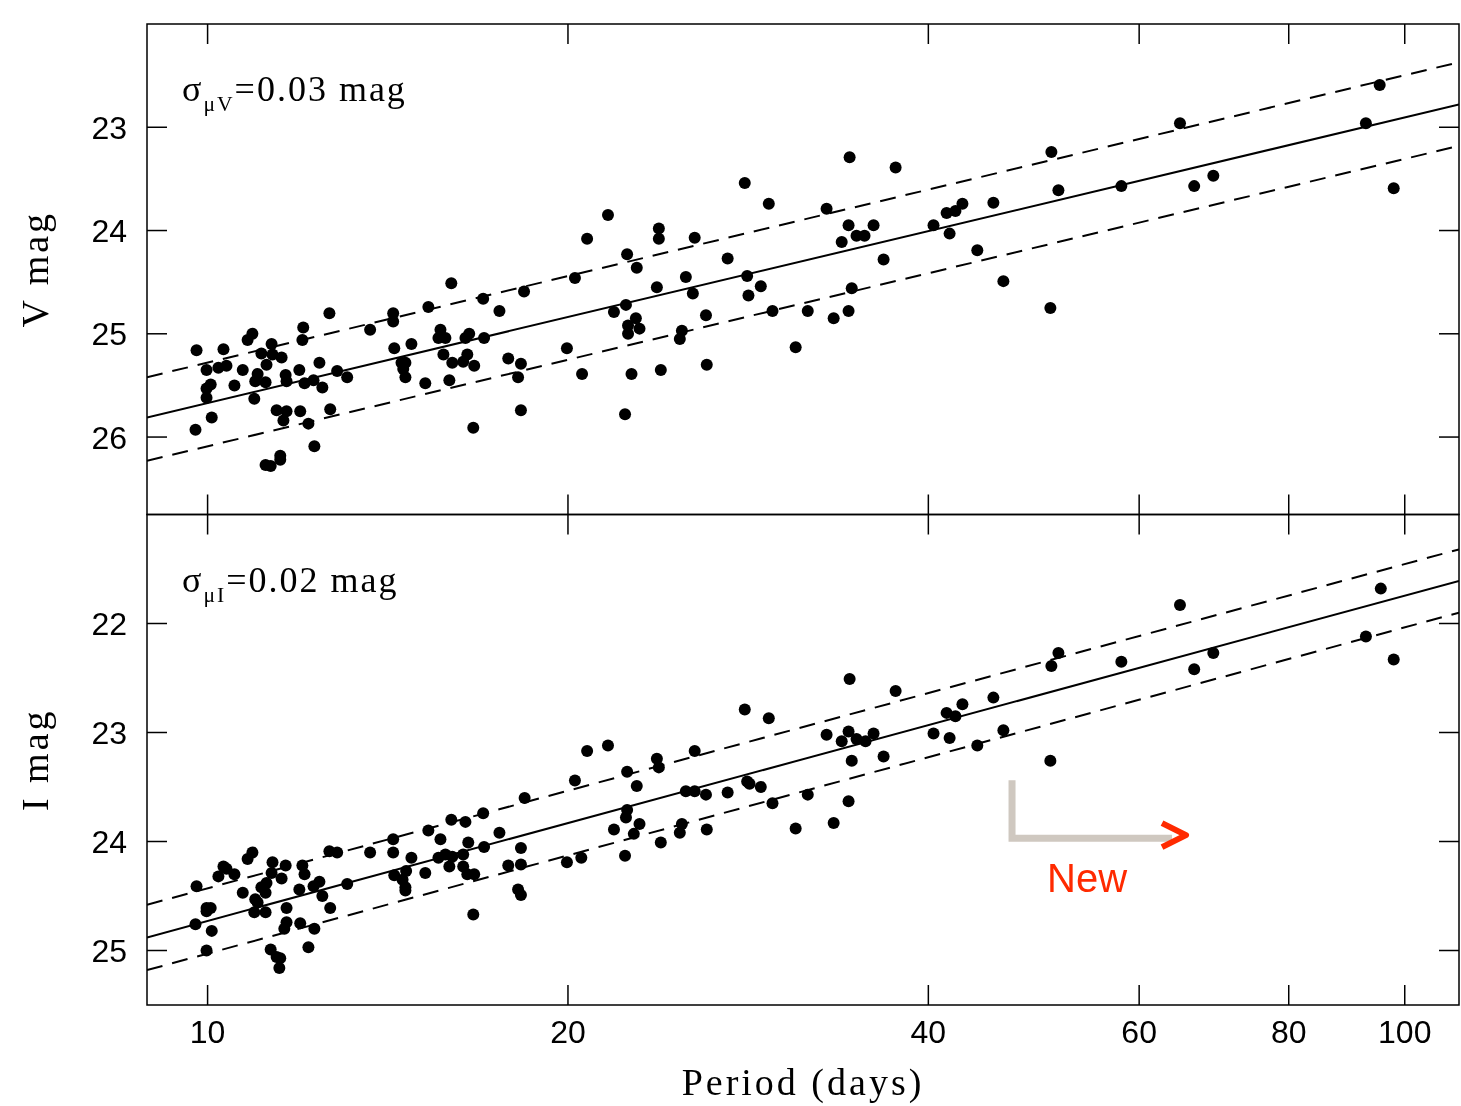 The image size is (1461, 1106). Describe the element at coordinates (109, 437) in the screenshot. I see `y-tick-label: 26` at that location.